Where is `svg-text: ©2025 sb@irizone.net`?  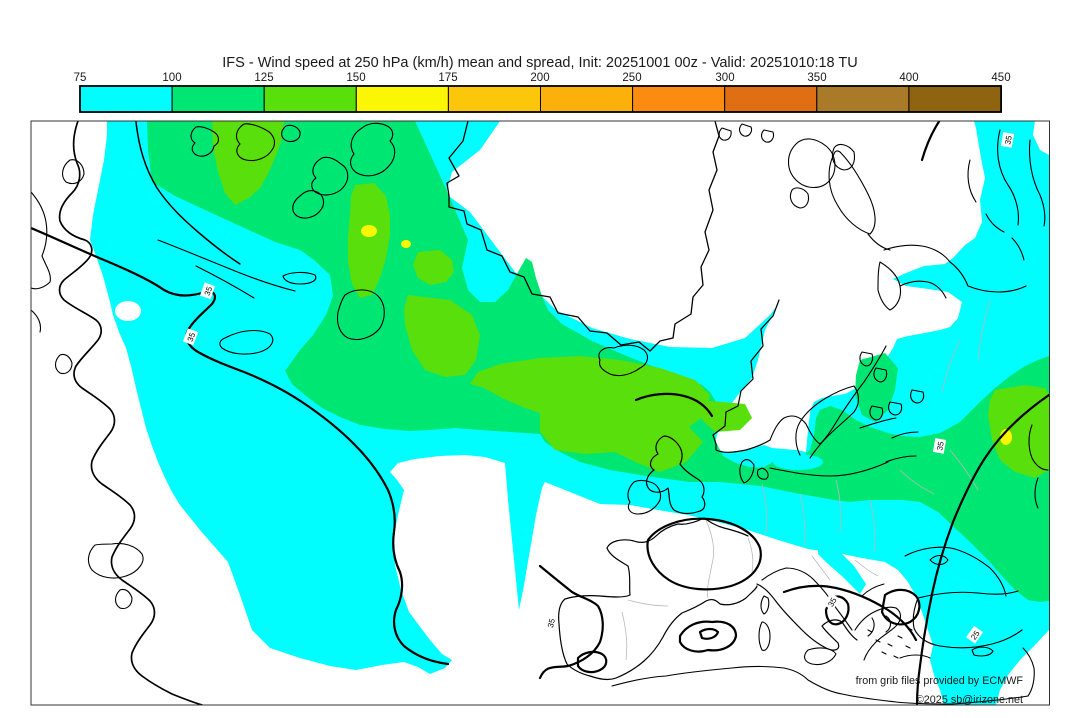
svg-text: ©2025 sb@irizone.net is located at coordinates (969, 700).